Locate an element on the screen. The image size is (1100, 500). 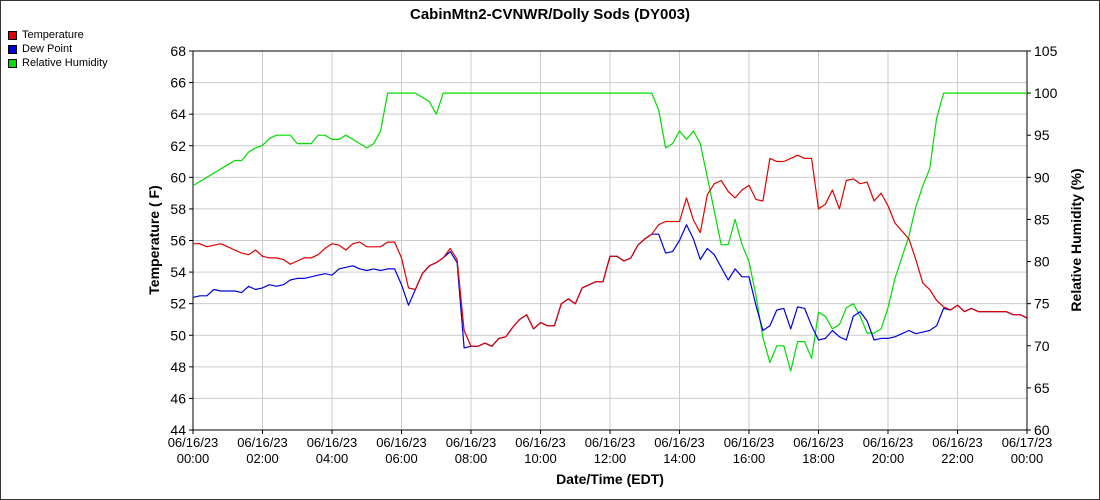
y-tick-label: 44 is located at coordinates (178, 430).